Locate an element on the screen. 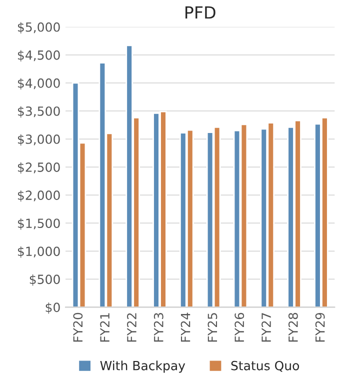 This screenshot has width=345, height=384. y-tick-label: $5,000 is located at coordinates (39, 28).